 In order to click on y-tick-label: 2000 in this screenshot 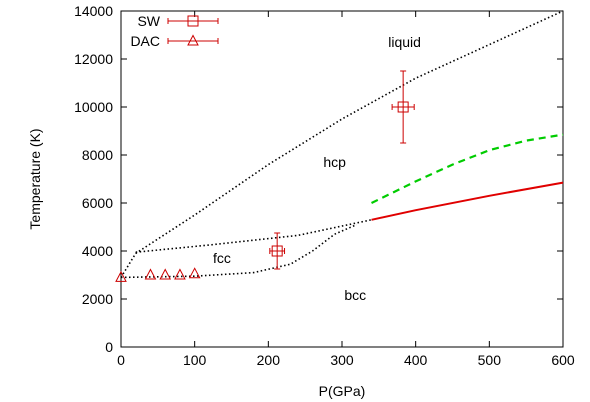, I will do `click(97, 299)`.